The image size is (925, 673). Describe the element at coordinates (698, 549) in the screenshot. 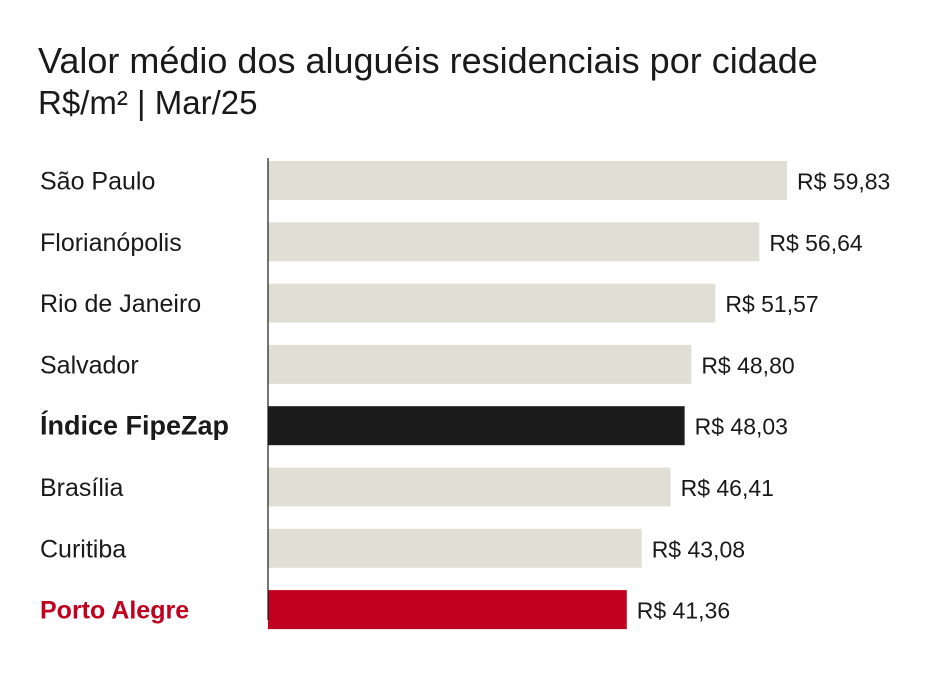

I see `value-label-curitiba: R$ 43,08` at that location.